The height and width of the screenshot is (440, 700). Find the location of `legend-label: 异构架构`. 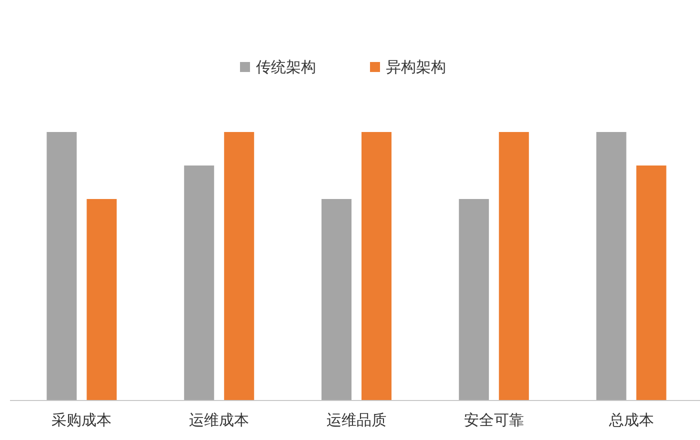

legend-label: 异构架构 is located at coordinates (416, 67).